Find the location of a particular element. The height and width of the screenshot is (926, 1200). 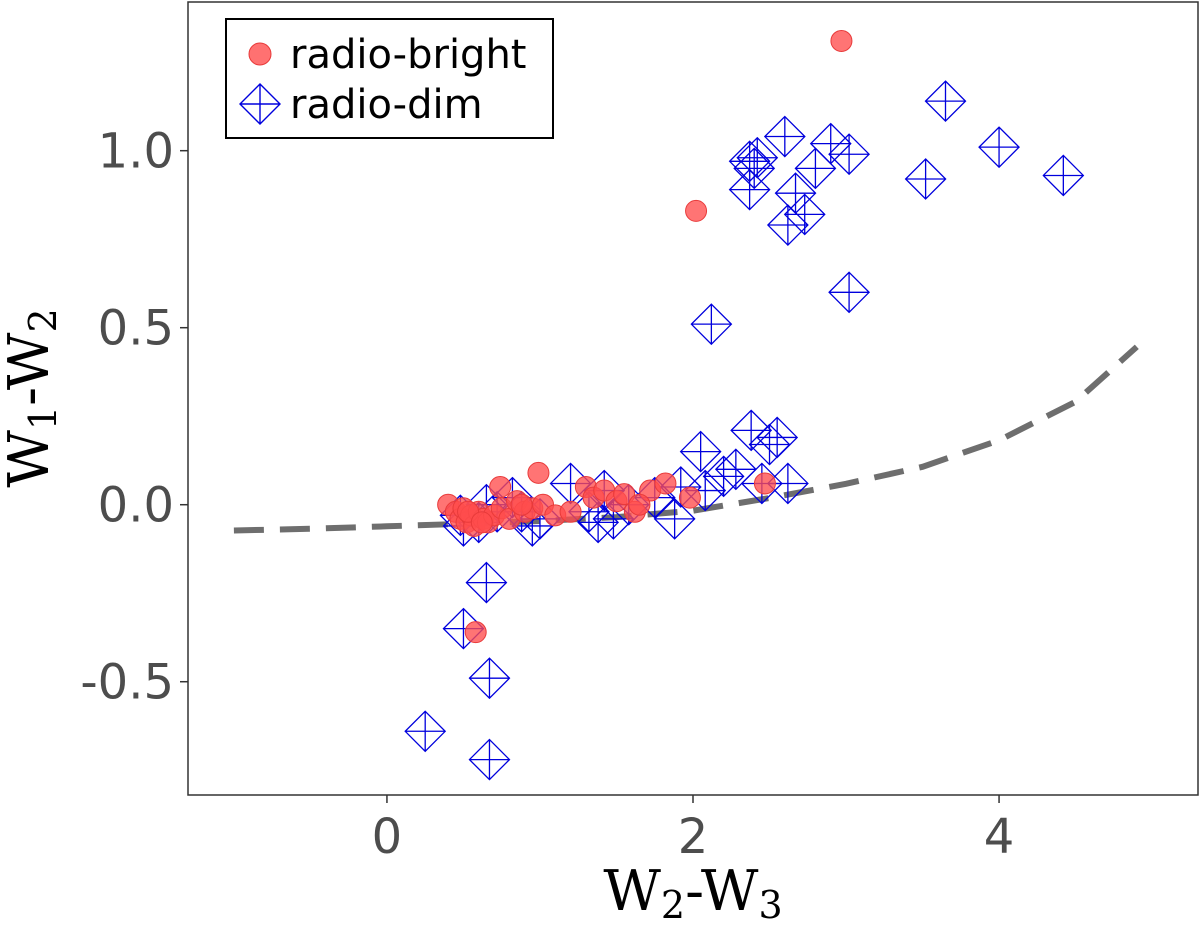

legend: radio-bright radio-dim is located at coordinates (389, 78).